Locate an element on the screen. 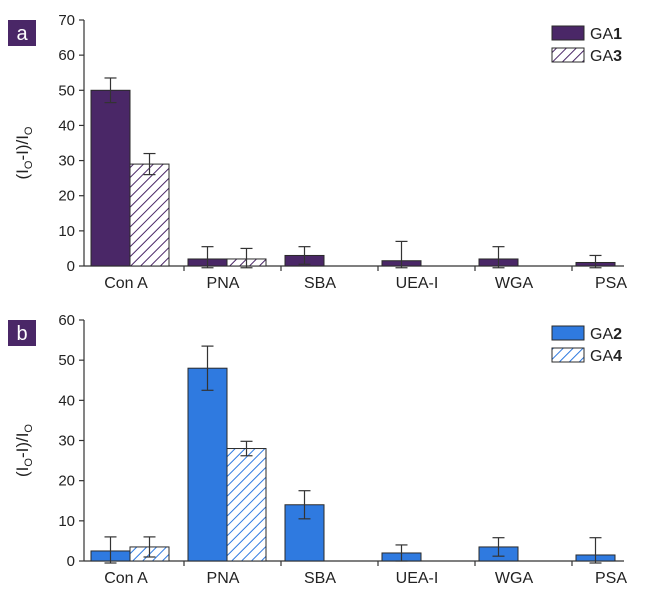 Image resolution: width=656 pixels, height=592 pixels. y-tick-label: 70 is located at coordinates (66, 20).